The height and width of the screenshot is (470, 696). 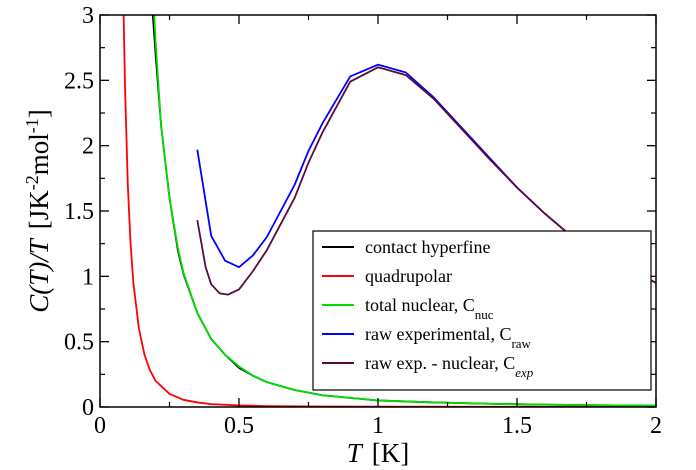 What do you see at coordinates (429, 308) in the screenshot?
I see `legend-label: total nuclear, Cnuc` at bounding box center [429, 308].